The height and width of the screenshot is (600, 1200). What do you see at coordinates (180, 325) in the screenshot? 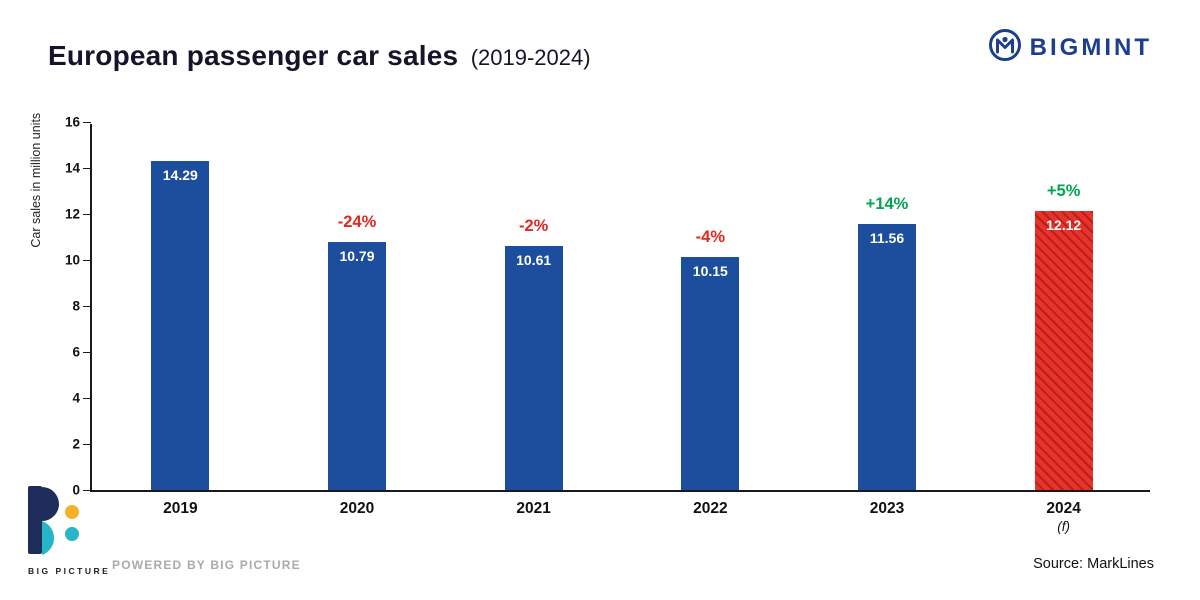
I see `bar: 14.29` at bounding box center [180, 325].